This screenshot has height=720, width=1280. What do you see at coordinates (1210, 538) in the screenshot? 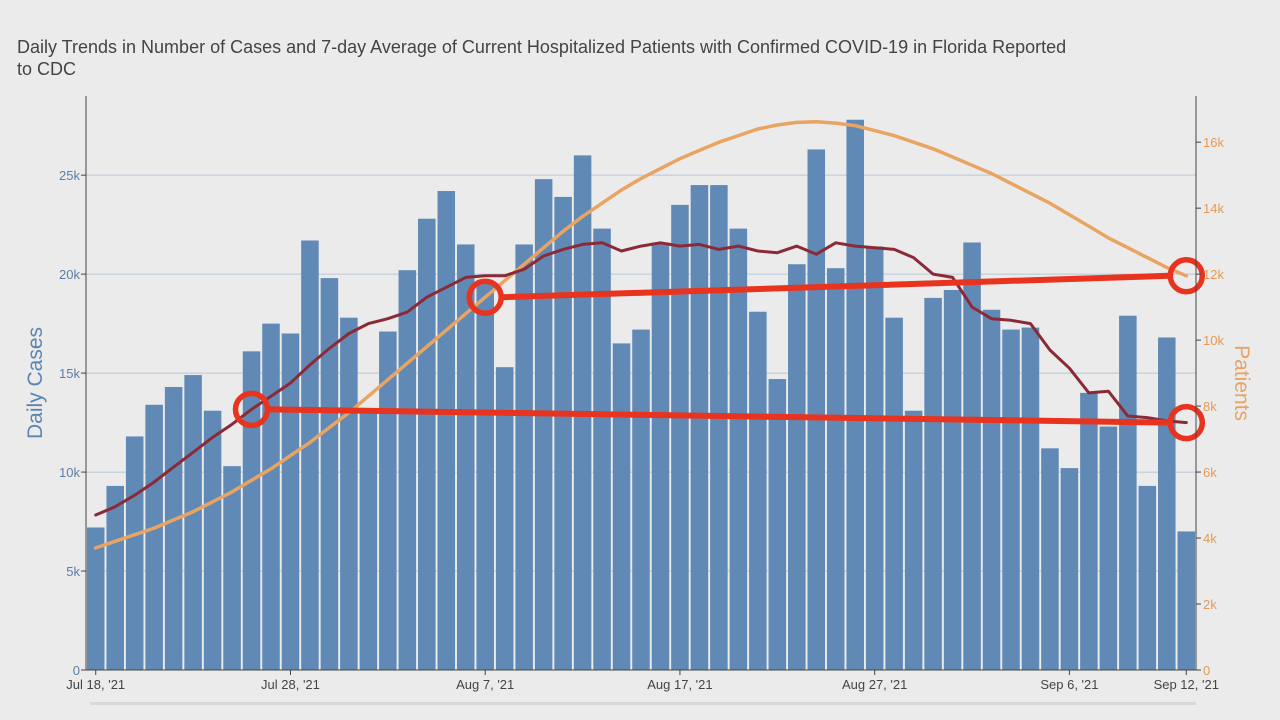
I see `y-tick-label-right: 4k` at bounding box center [1210, 538].